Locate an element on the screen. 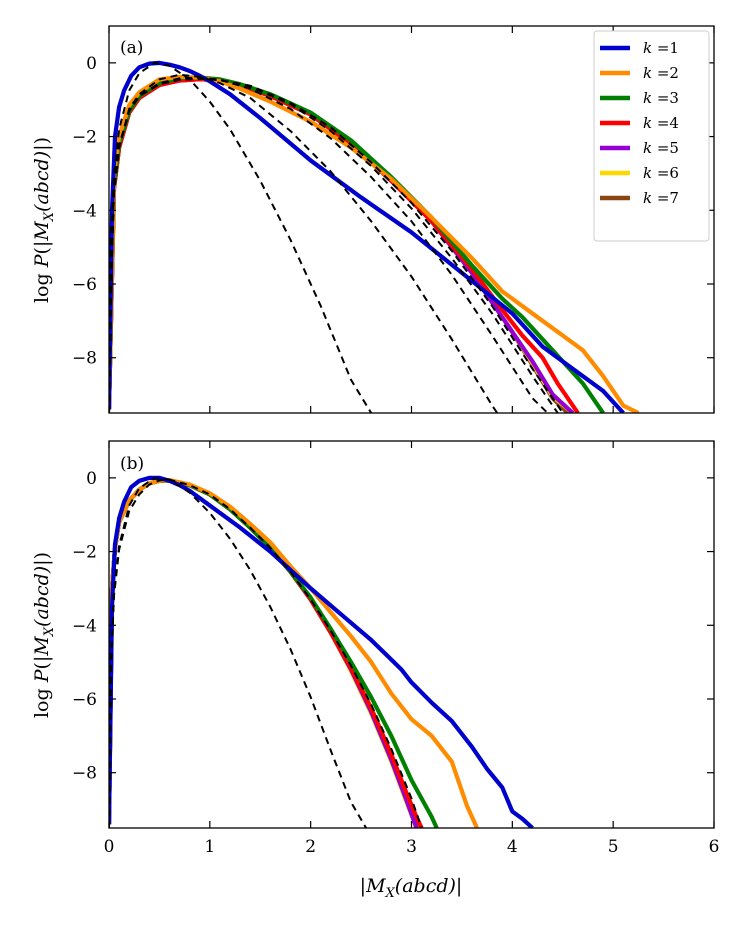 The width and height of the screenshot is (747, 928). x-label-open: | is located at coordinates (363, 886).